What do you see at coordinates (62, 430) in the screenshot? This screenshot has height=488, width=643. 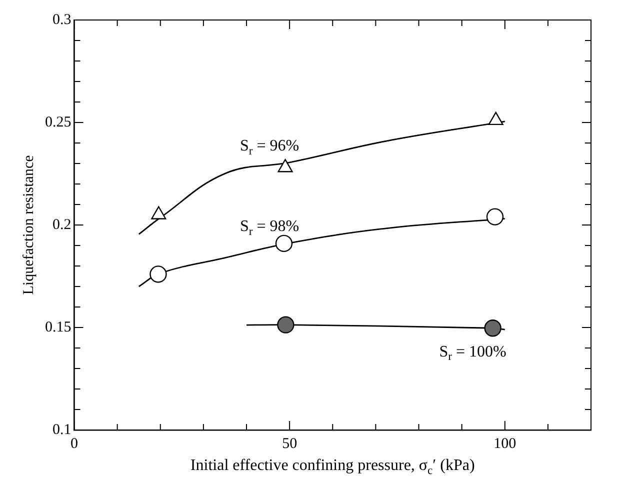 I see `y-tick-label: 0.1` at bounding box center [62, 430].